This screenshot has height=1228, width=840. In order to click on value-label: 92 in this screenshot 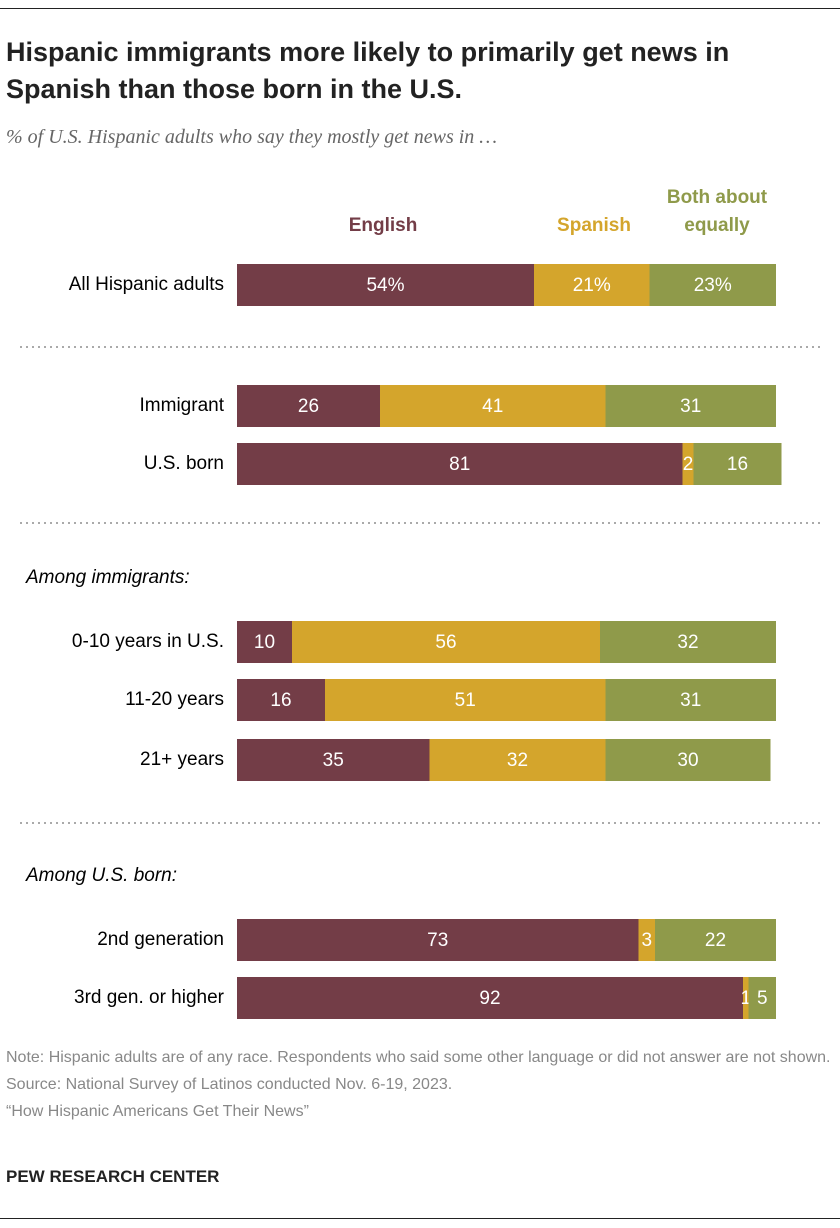, I will do `click(489, 998)`.